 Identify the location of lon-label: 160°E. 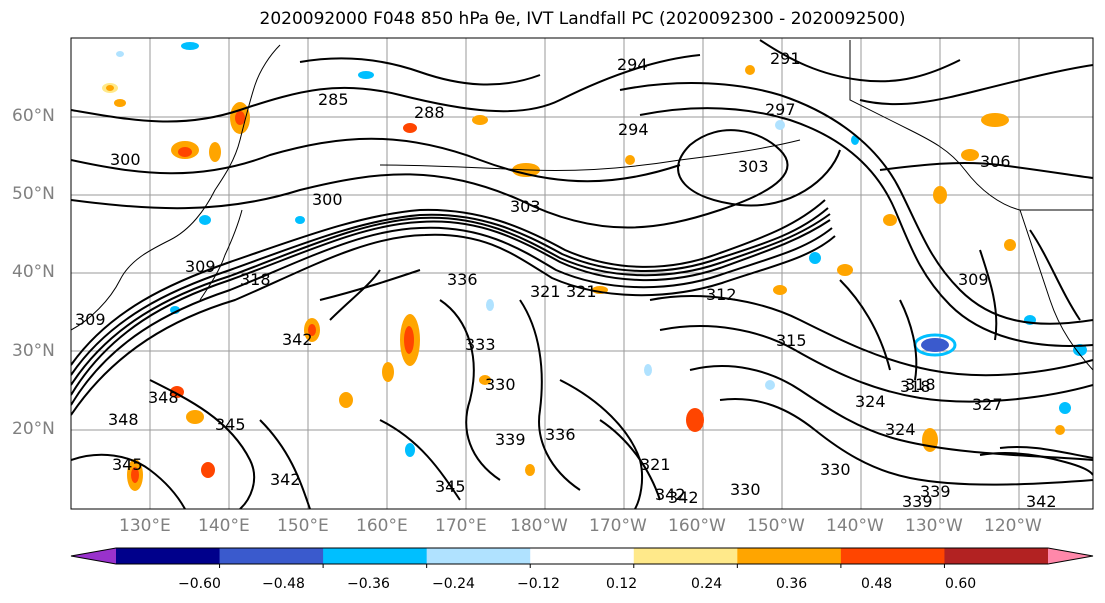
(382, 526).